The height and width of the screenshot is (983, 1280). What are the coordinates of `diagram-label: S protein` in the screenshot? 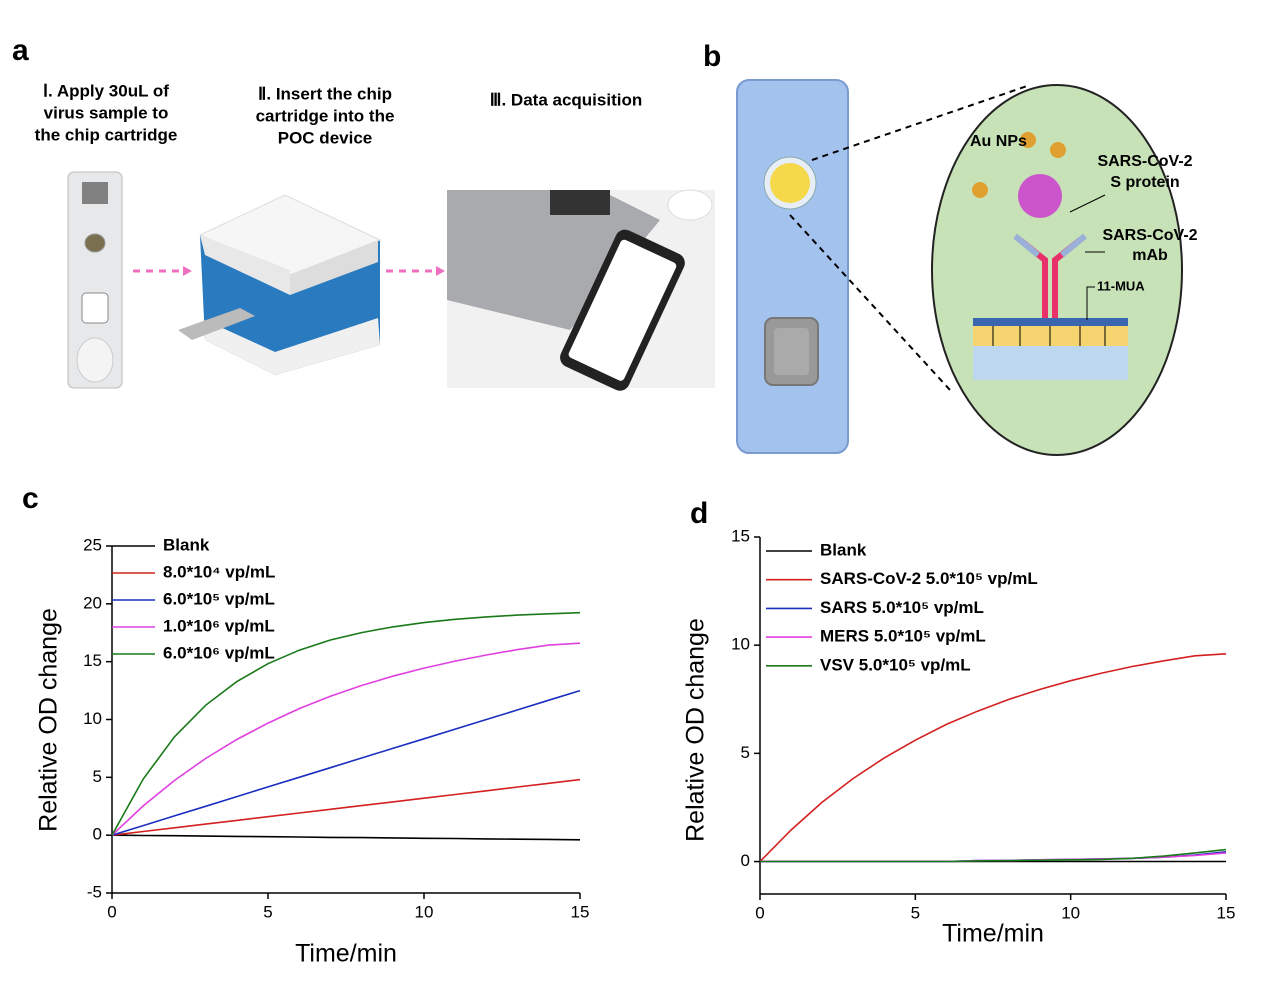 It's located at (1144, 182).